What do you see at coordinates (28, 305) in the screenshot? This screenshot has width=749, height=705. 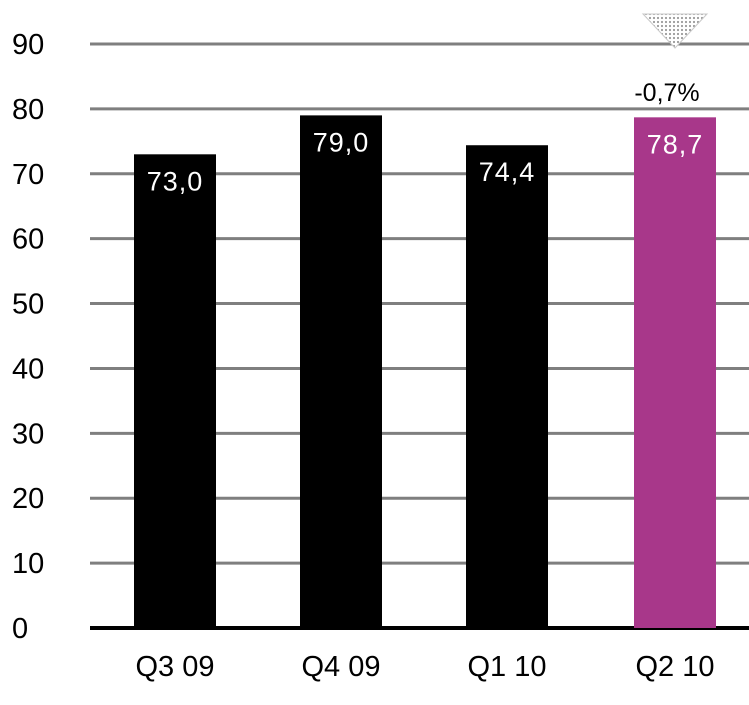 I see `y-tick-label: 50` at bounding box center [28, 305].